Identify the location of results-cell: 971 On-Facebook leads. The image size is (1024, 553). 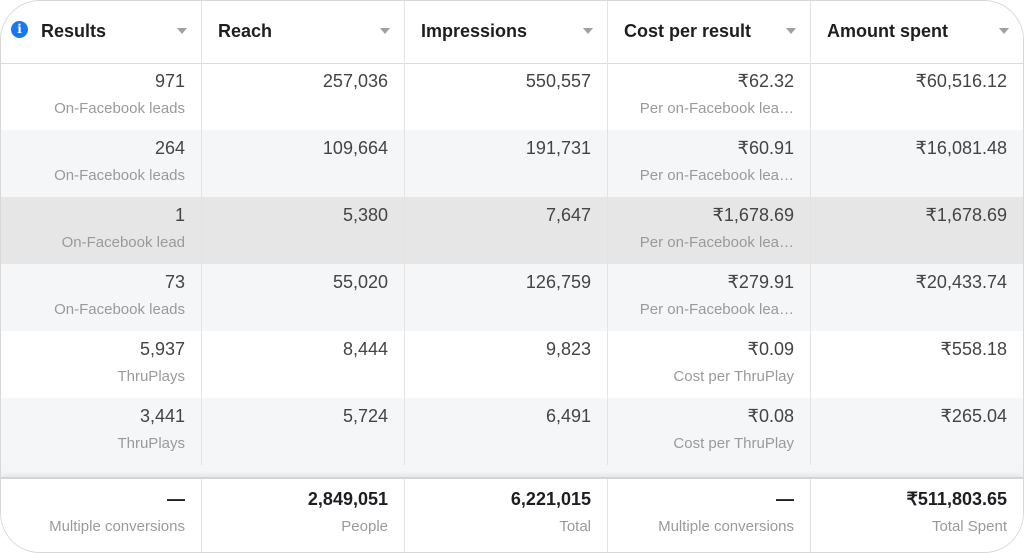
(101, 96).